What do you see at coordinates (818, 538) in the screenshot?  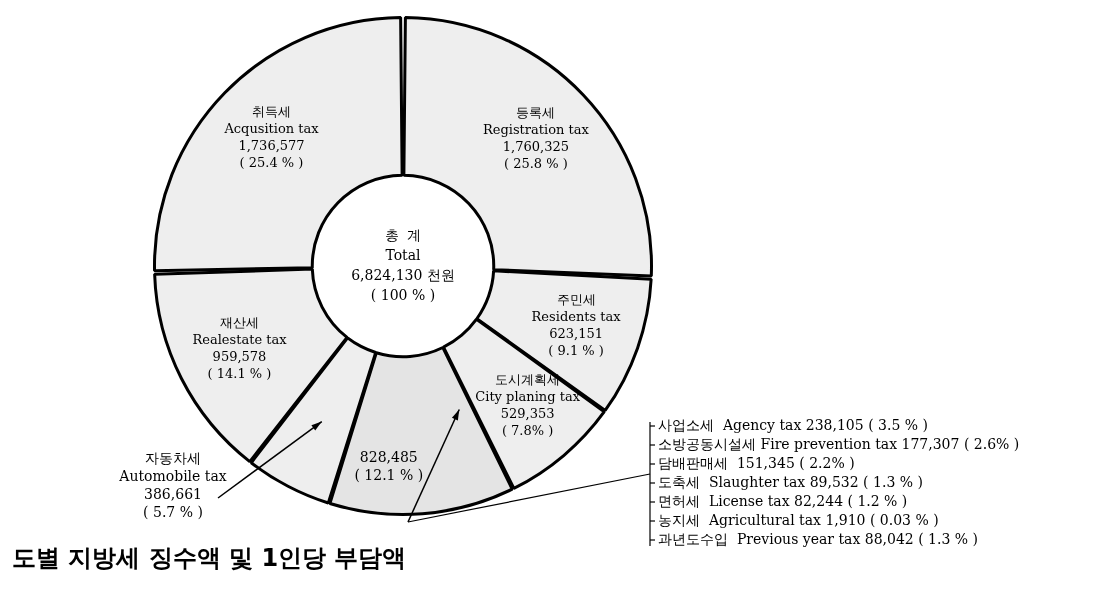 I see `text: 과년도수입 Previous year tax 88,042 ( 1.3 % )` at bounding box center [818, 538].